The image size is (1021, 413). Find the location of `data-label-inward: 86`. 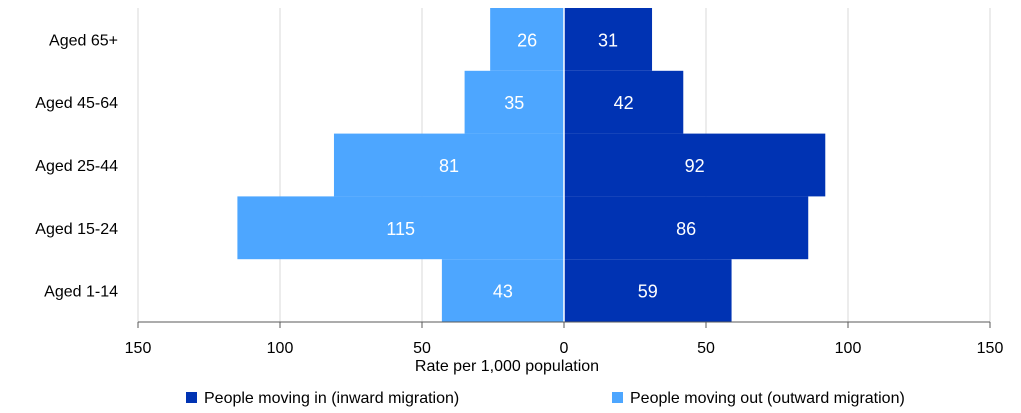

data-label-inward: 86 is located at coordinates (686, 229).